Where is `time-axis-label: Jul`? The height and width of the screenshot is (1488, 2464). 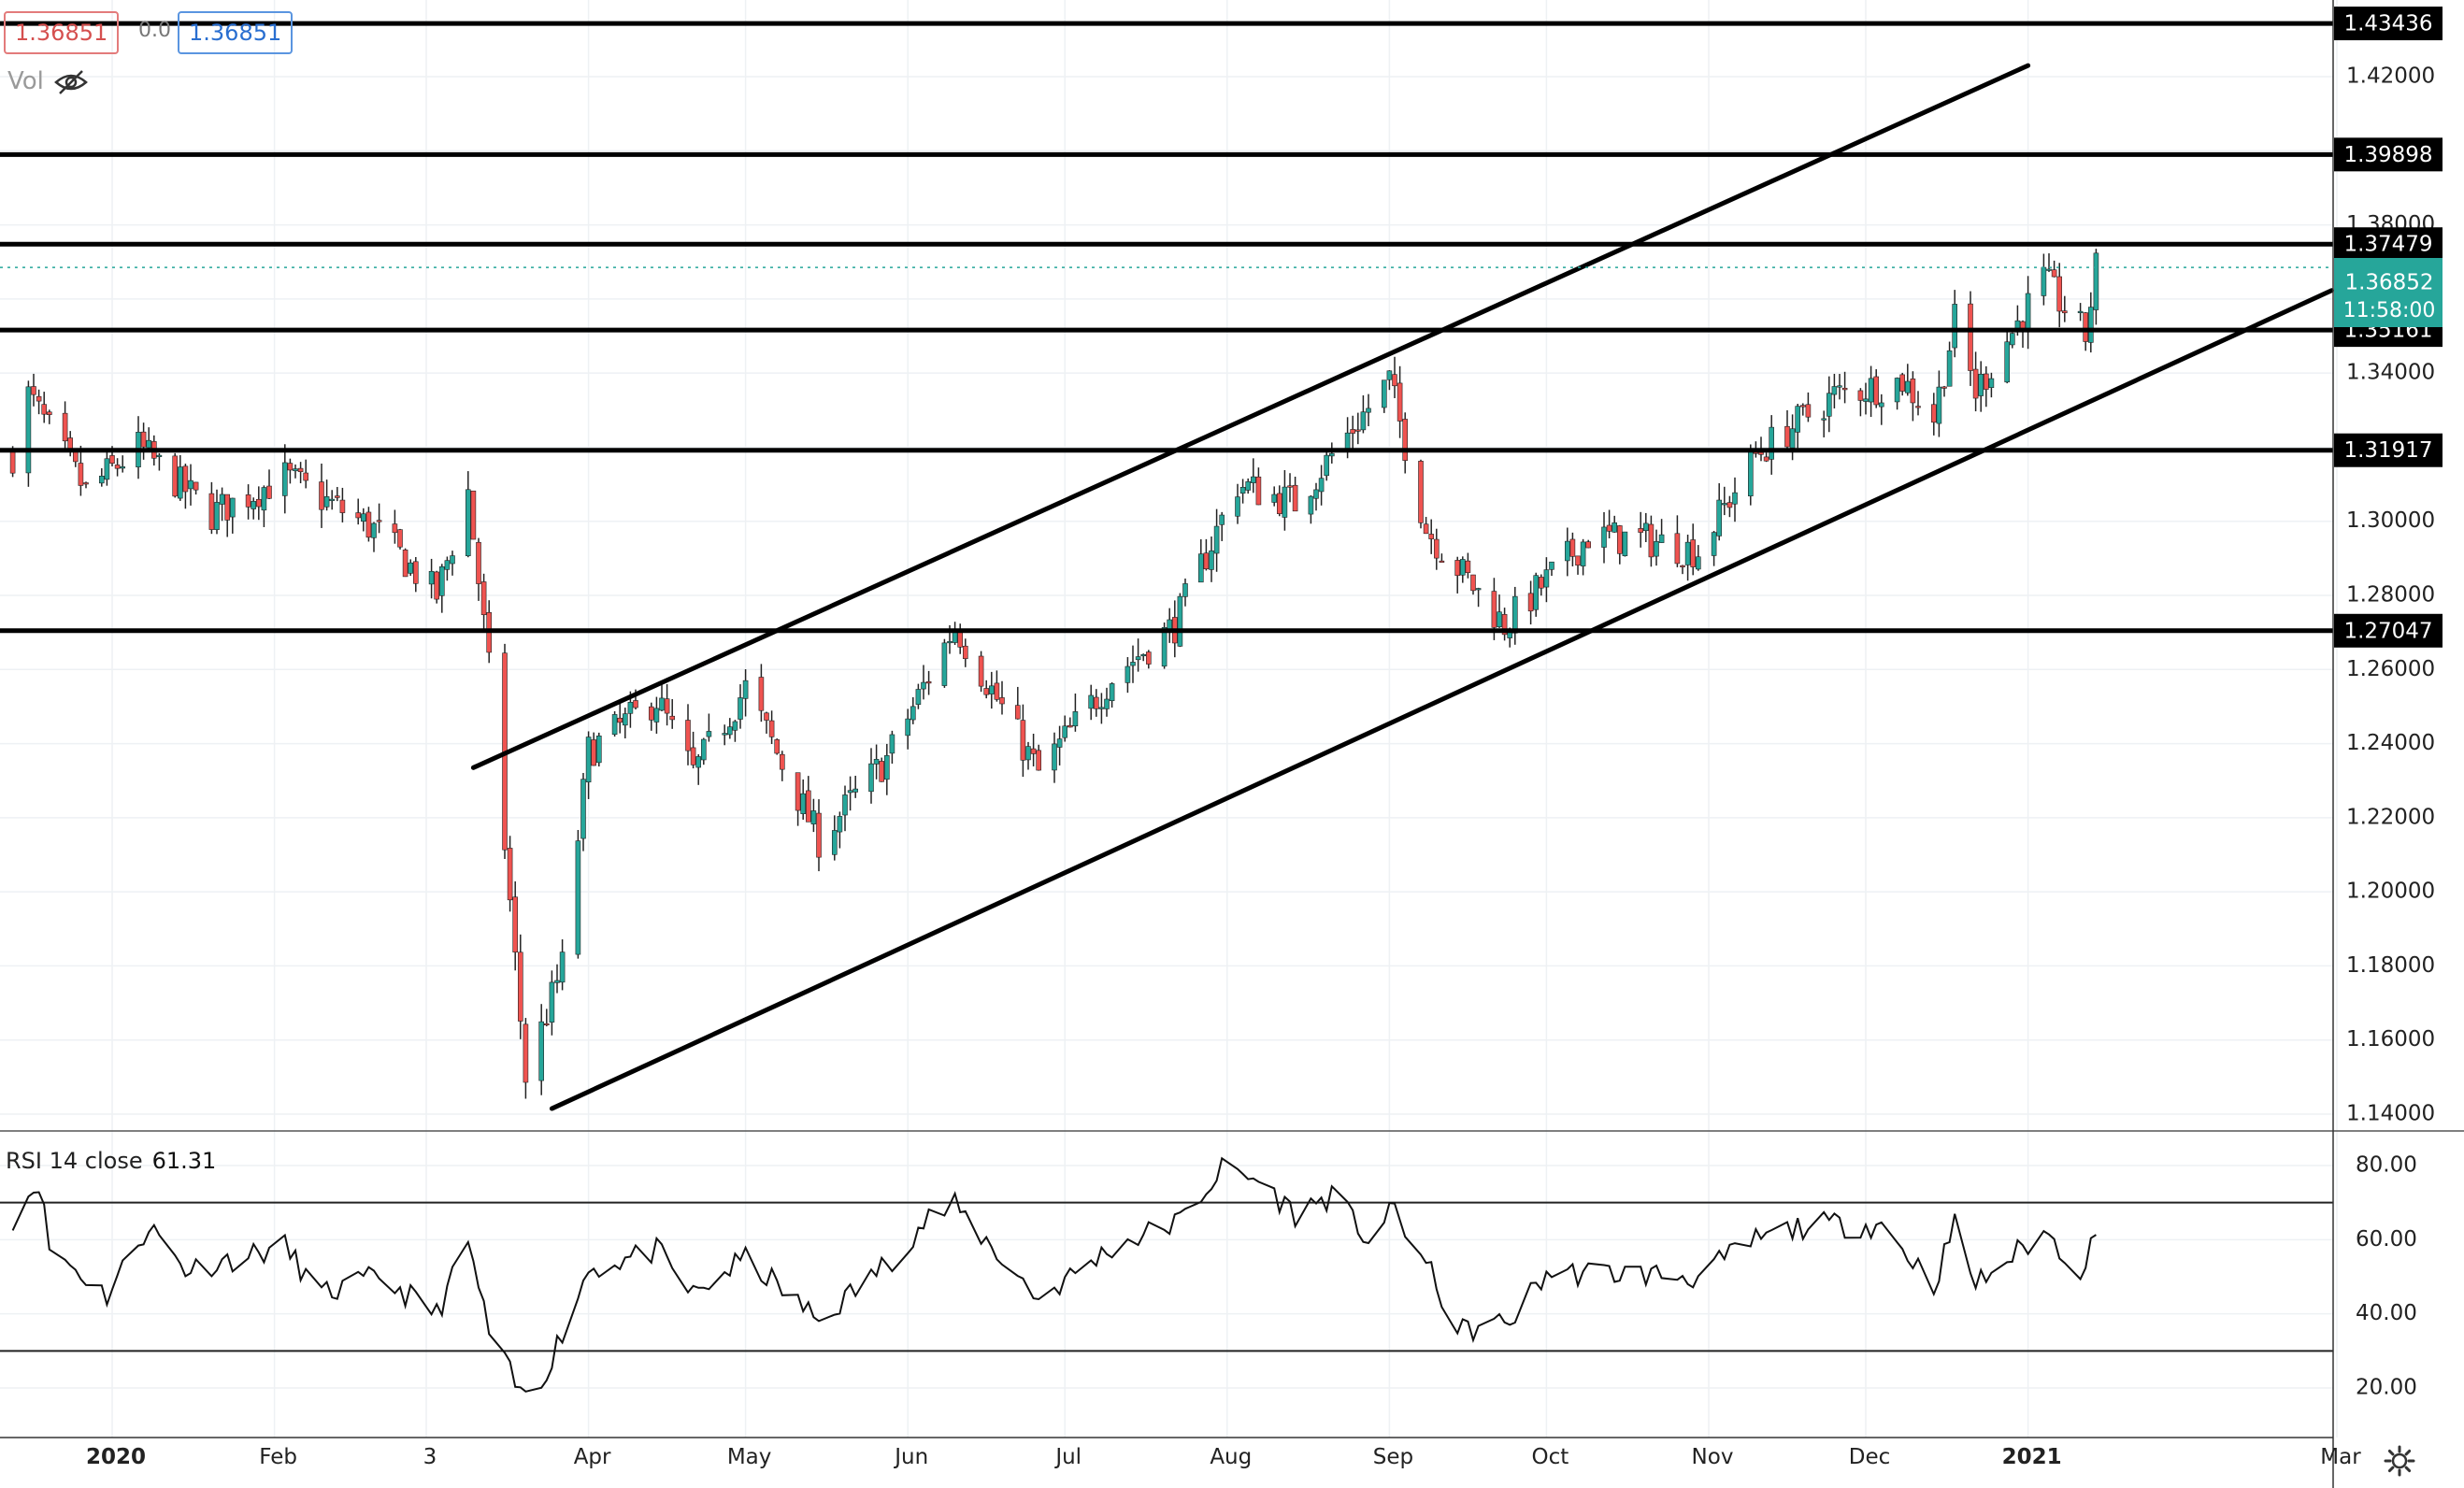 time-axis-label: Jul is located at coordinates (1067, 1457).